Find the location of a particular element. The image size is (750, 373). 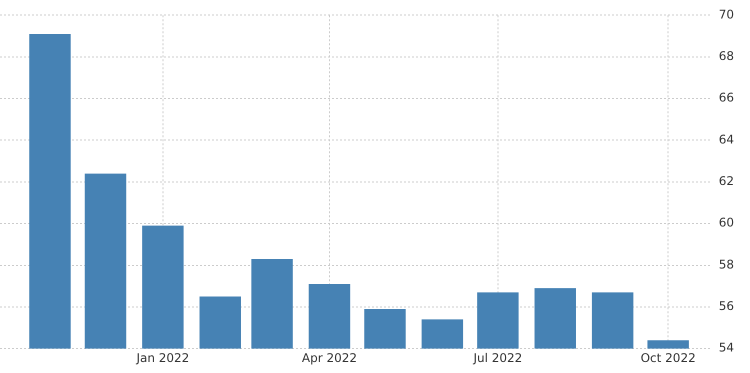

y-tick-label: 66 is located at coordinates (726, 97).